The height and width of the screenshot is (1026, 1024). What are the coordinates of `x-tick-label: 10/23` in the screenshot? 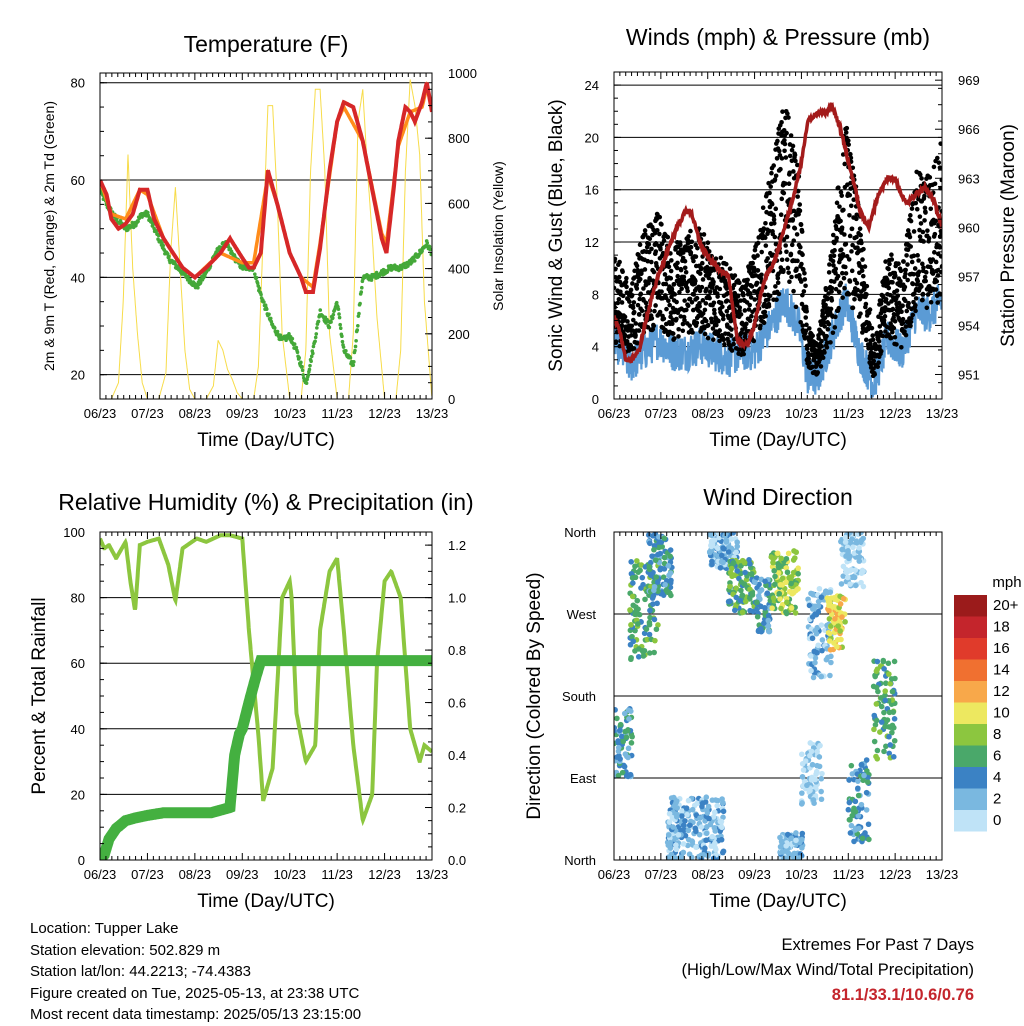 It's located at (289, 413).